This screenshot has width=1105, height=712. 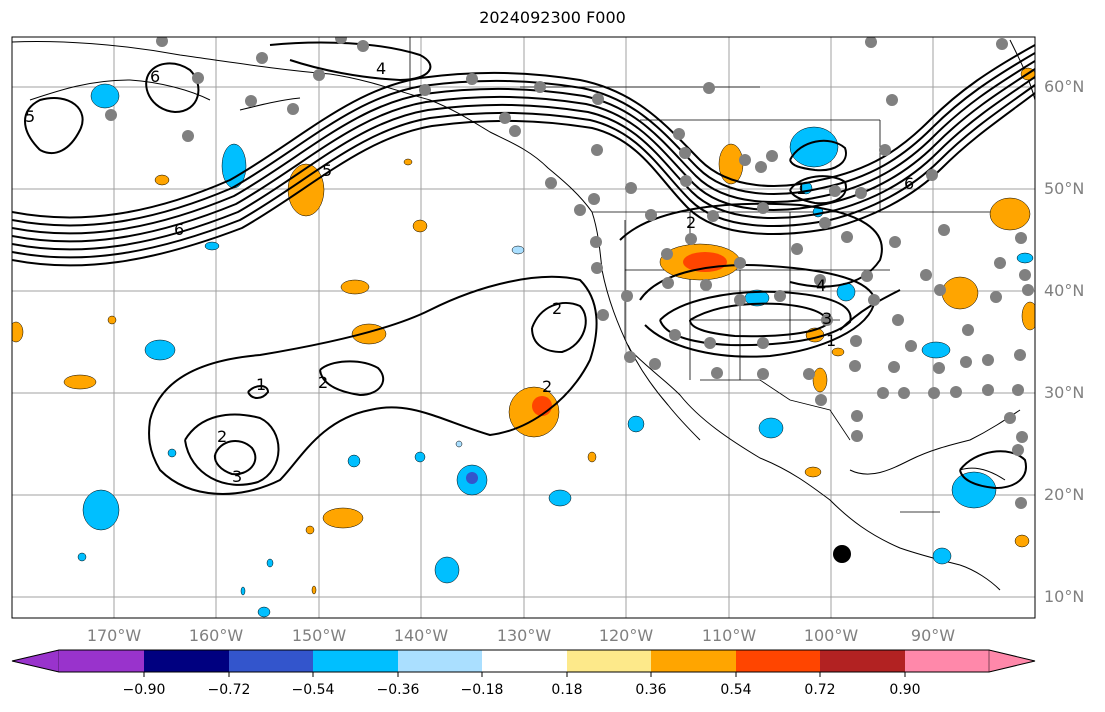 What do you see at coordinates (729, 635) in the screenshot?
I see `lon-label: 110°W` at bounding box center [729, 635].